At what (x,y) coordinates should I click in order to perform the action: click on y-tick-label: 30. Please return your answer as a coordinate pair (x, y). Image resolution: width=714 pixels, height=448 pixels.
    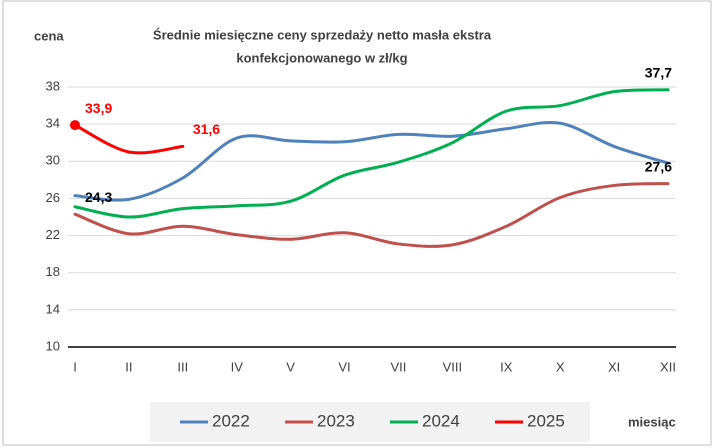
    Looking at the image, I should click on (53, 160).